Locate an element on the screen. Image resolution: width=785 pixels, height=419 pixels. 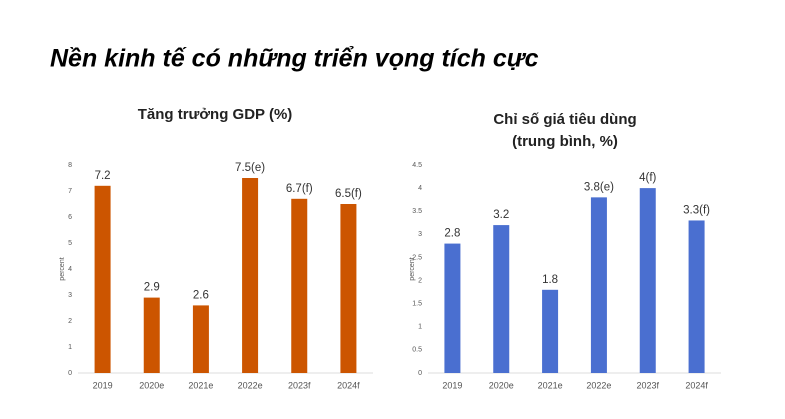
y-tick-label: 0.5 is located at coordinates (417, 350).